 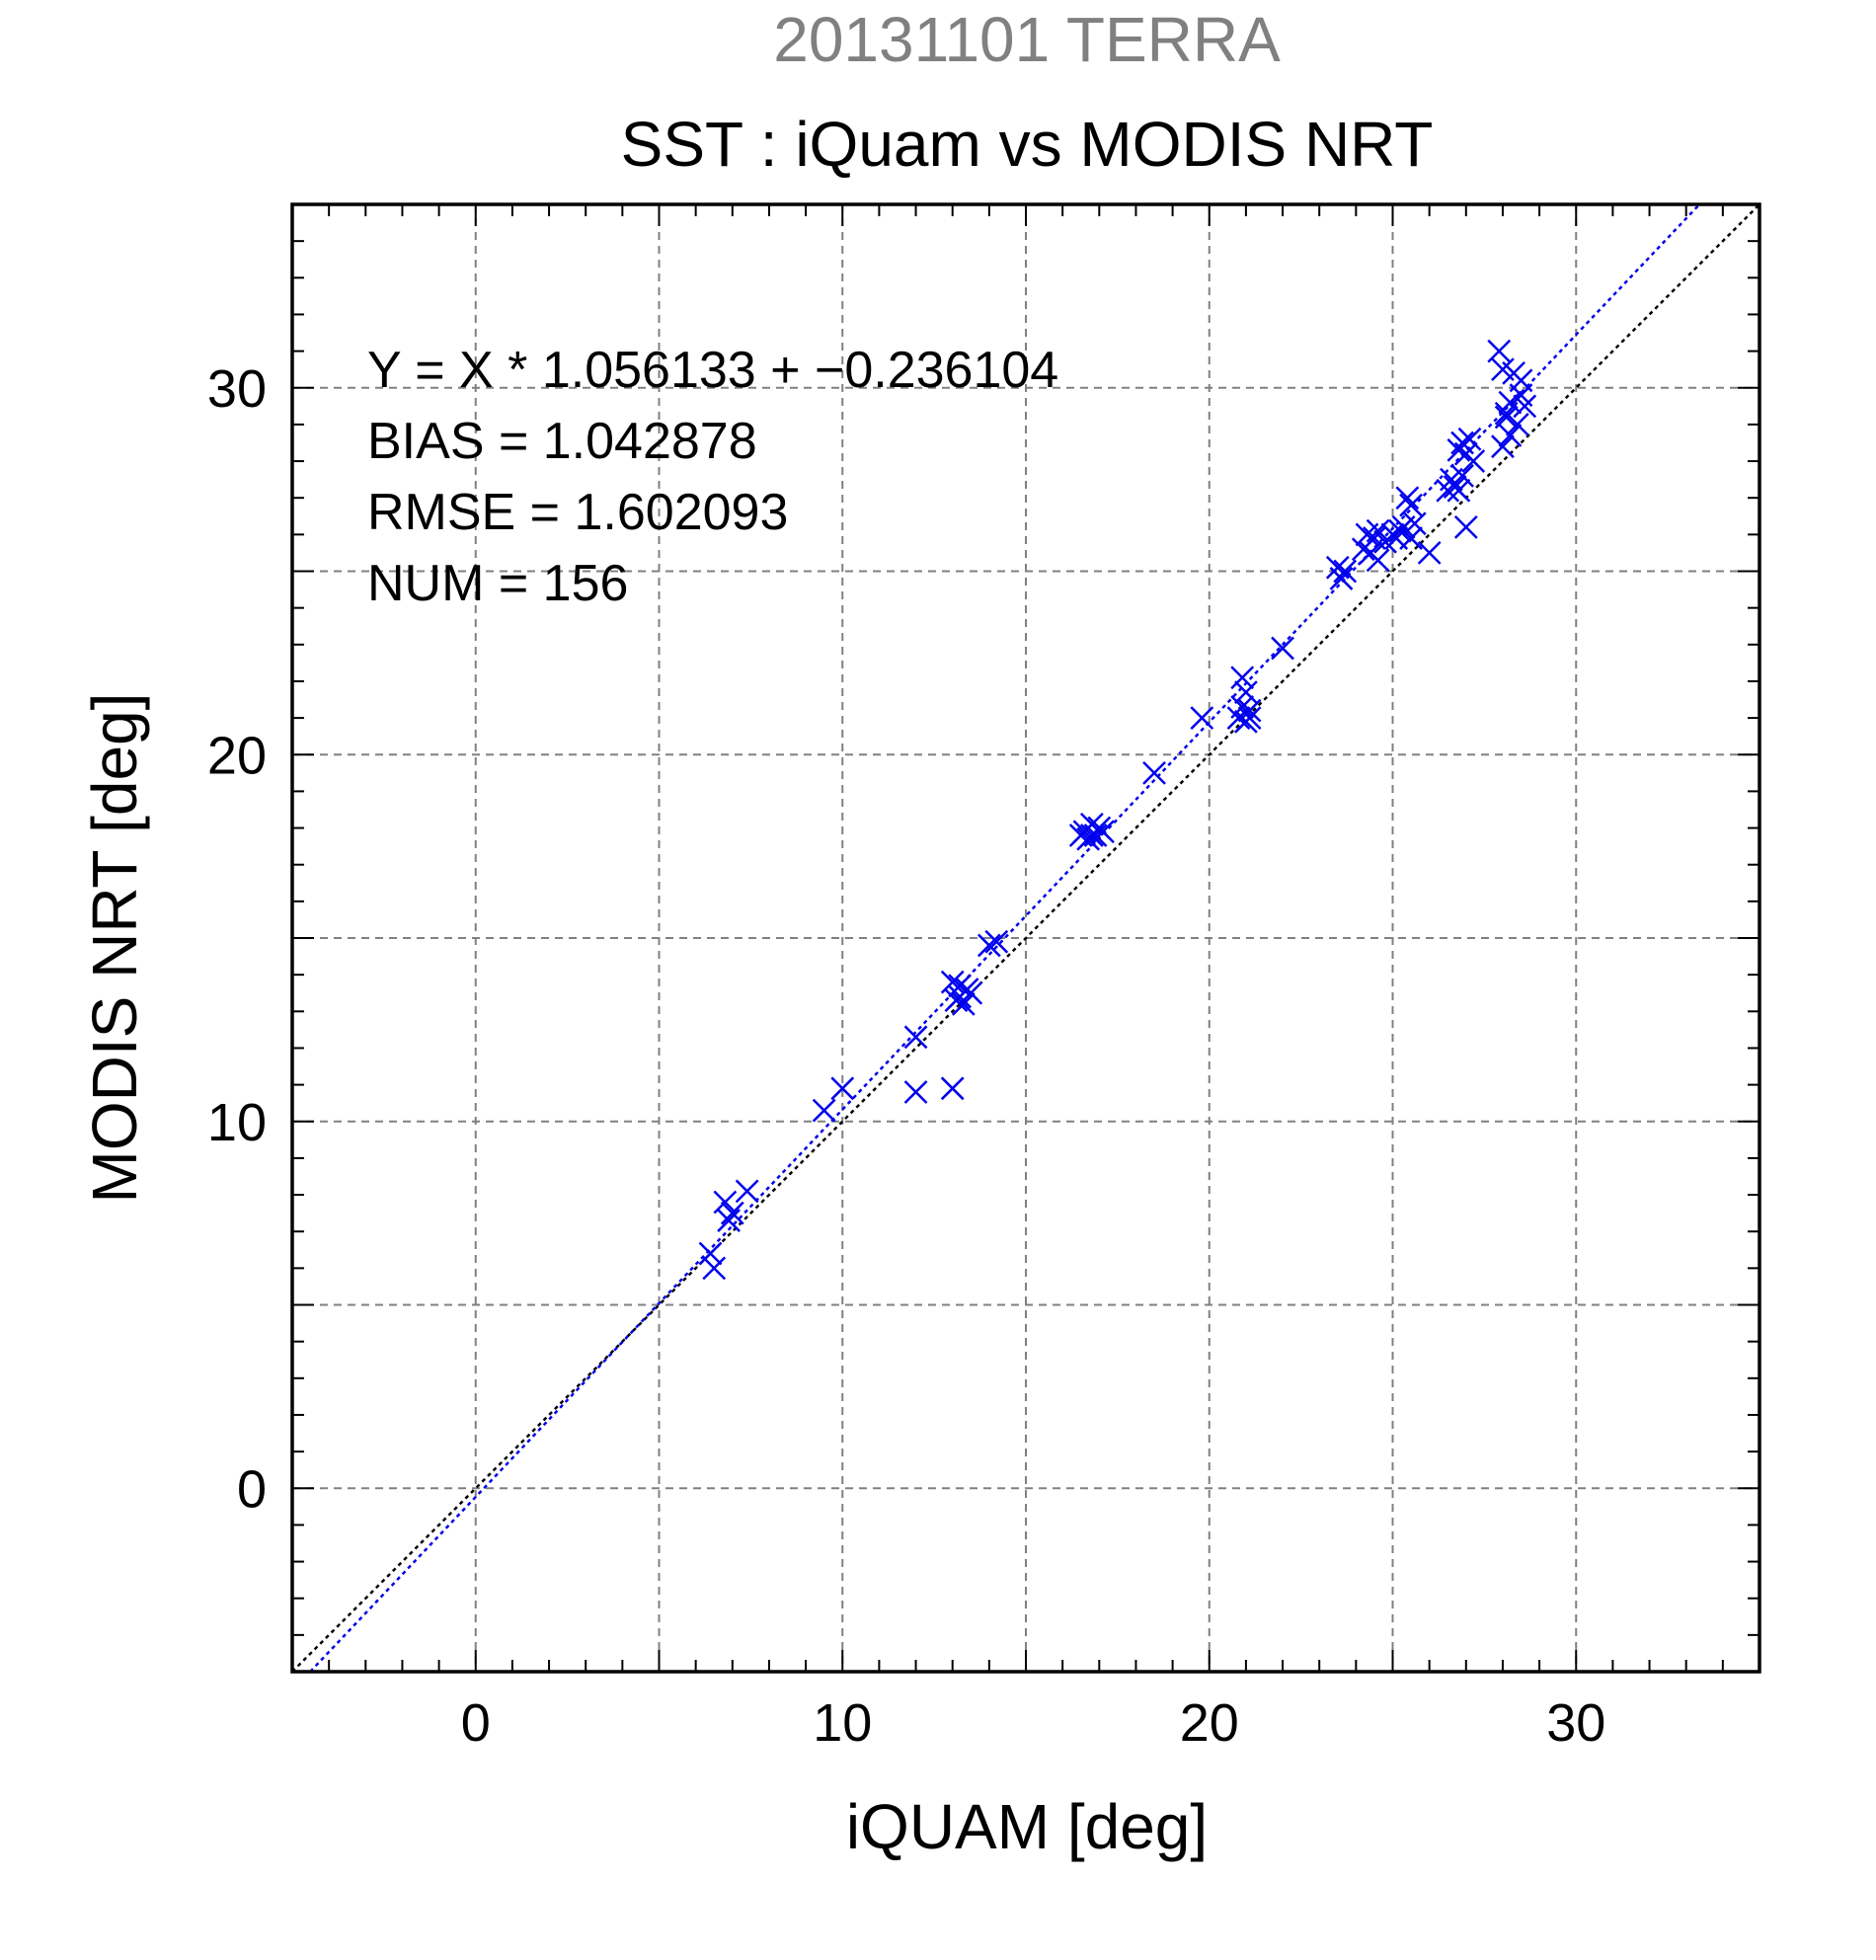 I want to click on x-tick-label: 10, so click(x=843, y=1723).